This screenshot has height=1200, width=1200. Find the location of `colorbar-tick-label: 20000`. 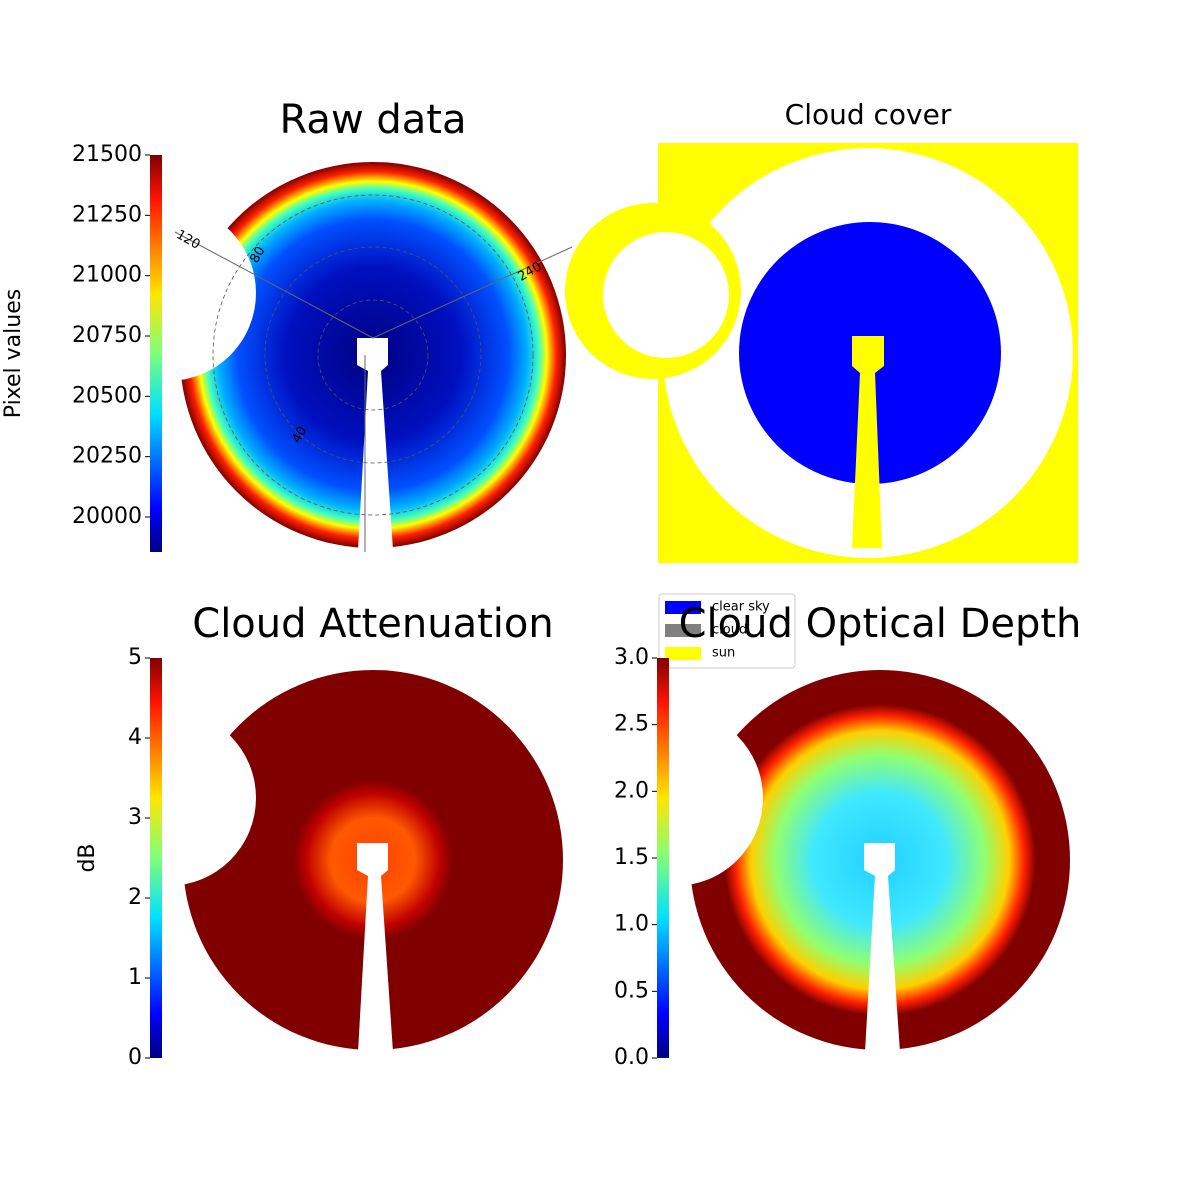

colorbar-tick-label: 20000 is located at coordinates (107, 516).